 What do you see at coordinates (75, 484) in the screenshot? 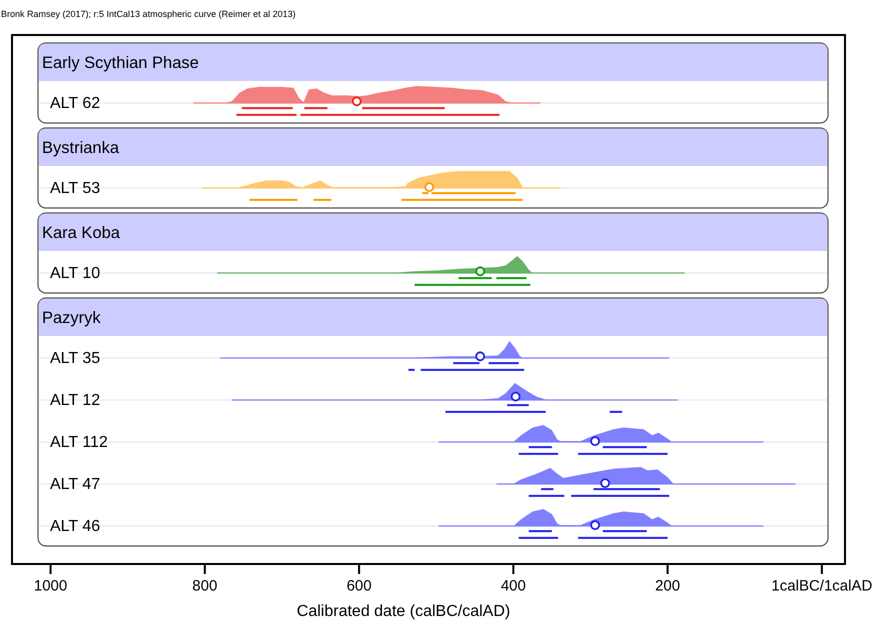
I see `text: ALT 47` at bounding box center [75, 484].